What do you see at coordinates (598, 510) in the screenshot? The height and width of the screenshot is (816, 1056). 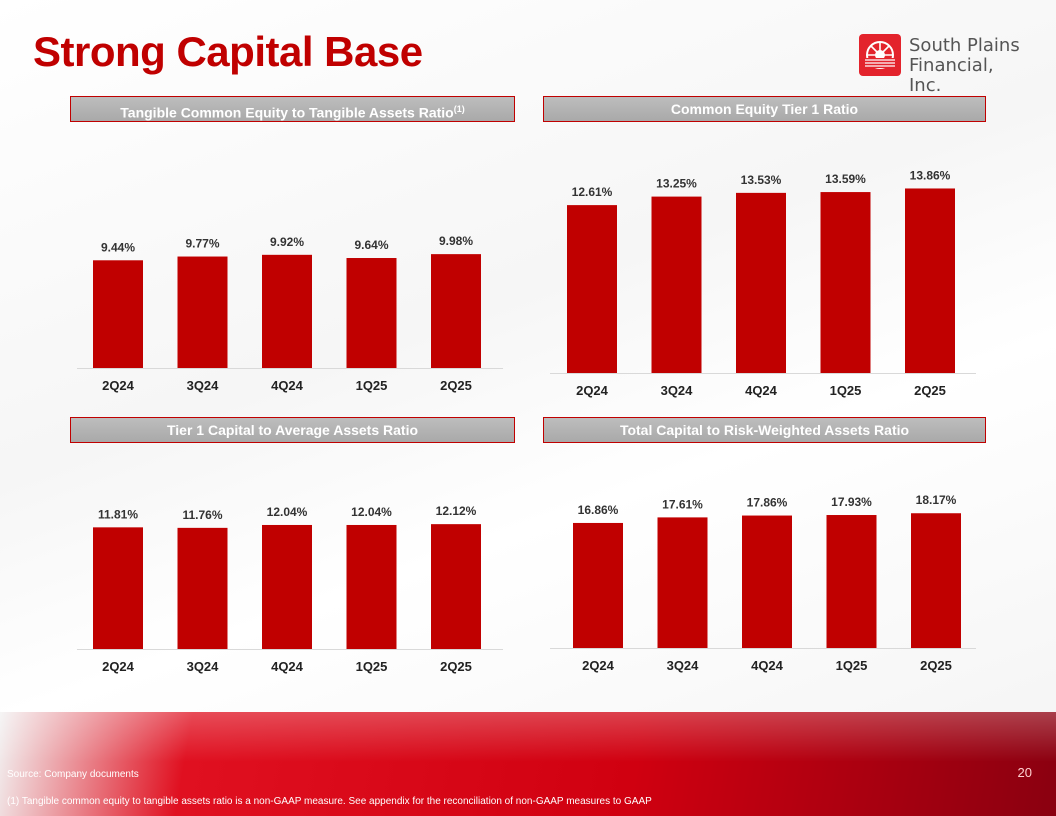 I see `data-label: 16.86%` at bounding box center [598, 510].